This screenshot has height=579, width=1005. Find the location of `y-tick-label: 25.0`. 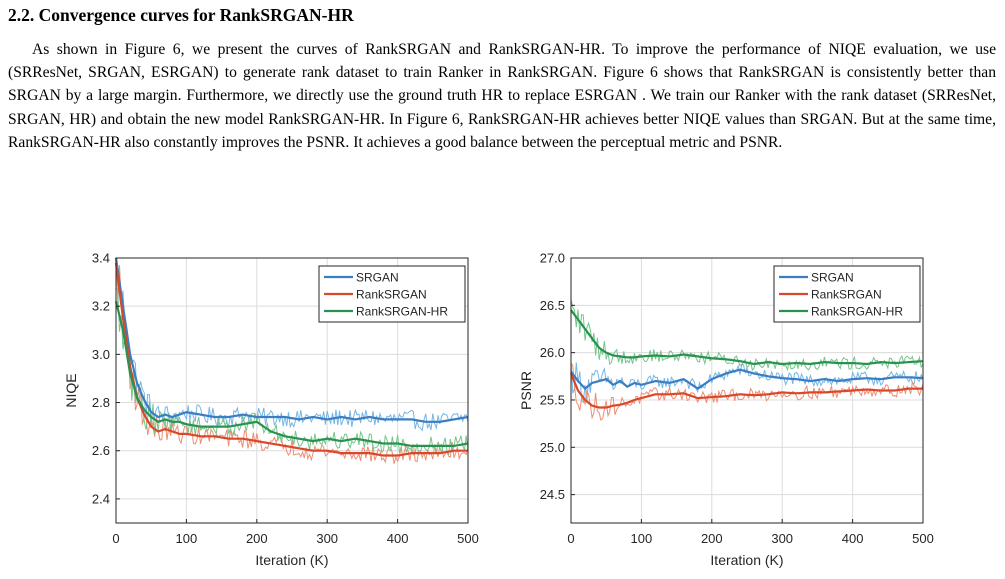

y-tick-label: 25.0 is located at coordinates (552, 447).